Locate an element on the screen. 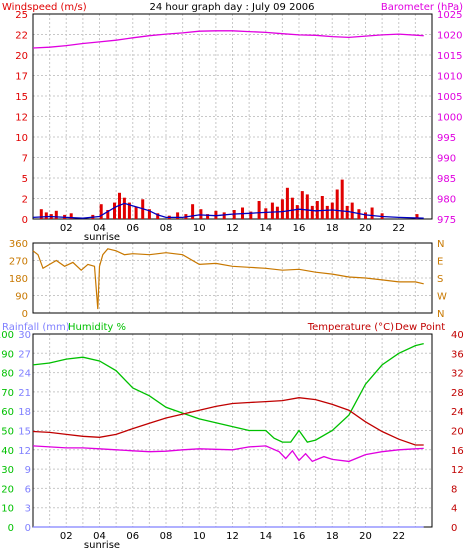 This screenshot has width=465, height=556. windspeed-tick-label: 20 is located at coordinates (21, 56).